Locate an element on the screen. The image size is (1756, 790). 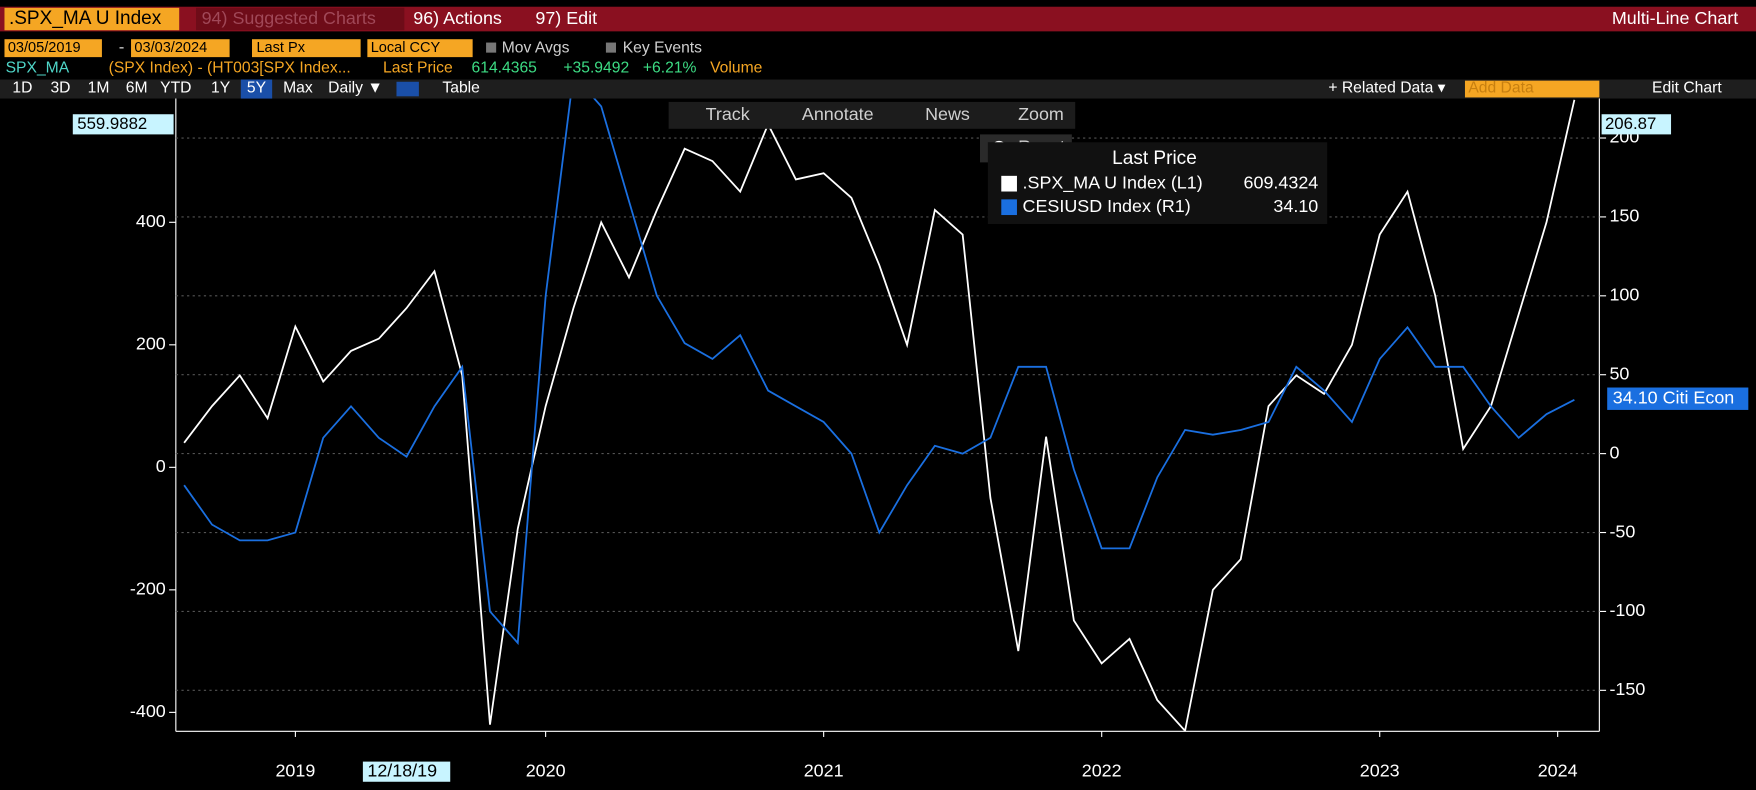
period-selected is located at coordinates (256, 89).